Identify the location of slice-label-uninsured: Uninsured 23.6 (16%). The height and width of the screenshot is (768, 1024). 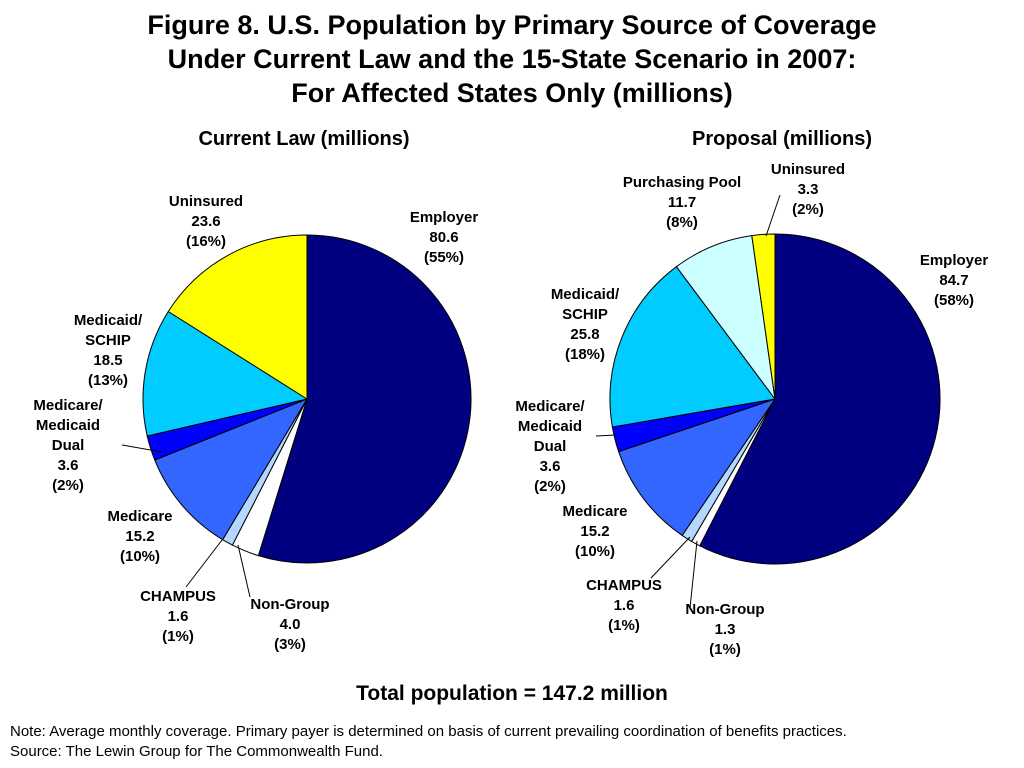
(206, 221).